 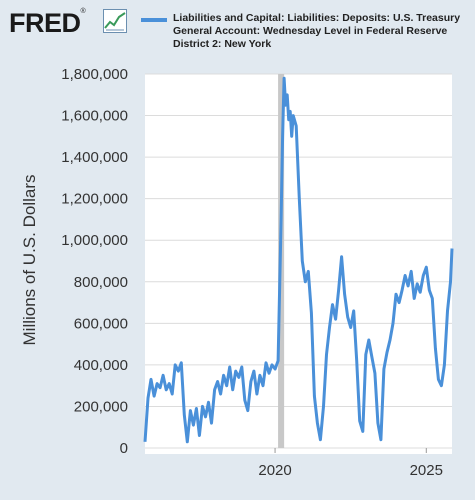 What do you see at coordinates (101, 323) in the screenshot?
I see `y-tick-label: 600,000` at bounding box center [101, 323].